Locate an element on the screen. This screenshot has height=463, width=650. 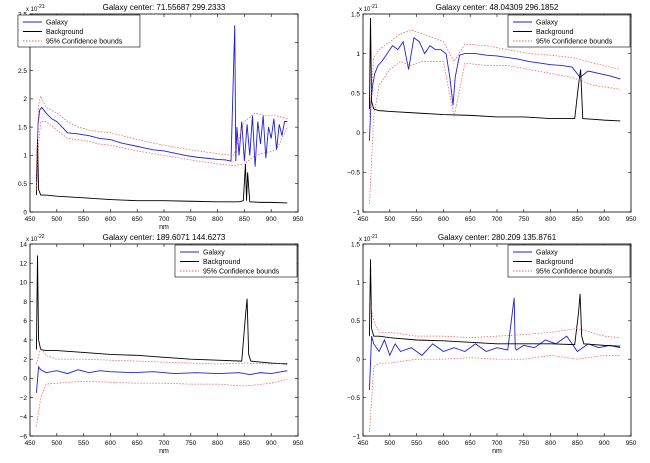
chart-title: Galaxy center: 189.6071 144.6273 is located at coordinates (164, 237).